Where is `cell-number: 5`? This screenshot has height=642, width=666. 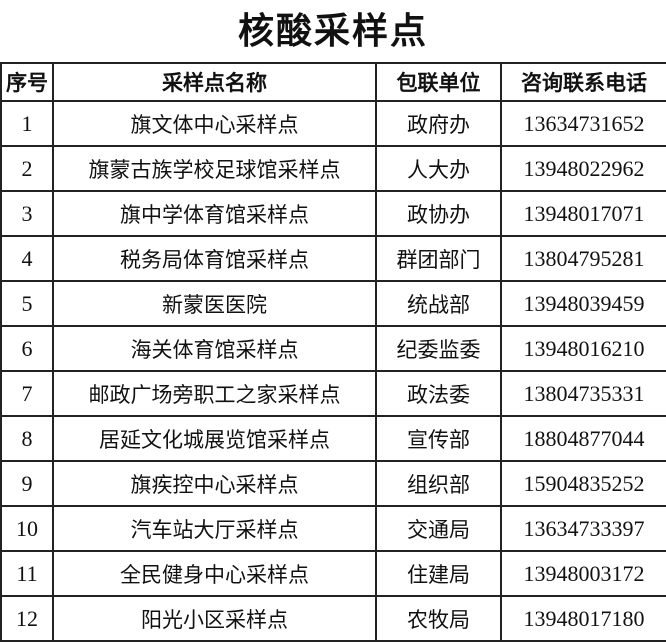 cell-number: 5 is located at coordinates (27, 303).